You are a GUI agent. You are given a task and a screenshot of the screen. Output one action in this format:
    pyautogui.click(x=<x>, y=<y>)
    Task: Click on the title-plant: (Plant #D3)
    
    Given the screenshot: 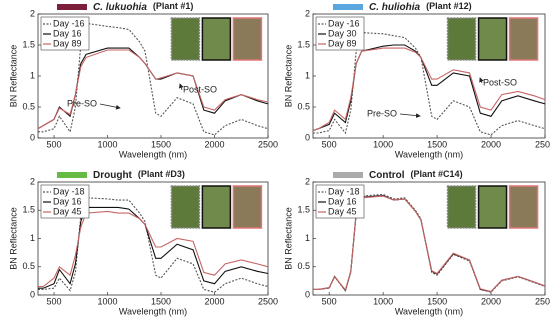 What is the action you would take?
    pyautogui.click(x=161, y=174)
    